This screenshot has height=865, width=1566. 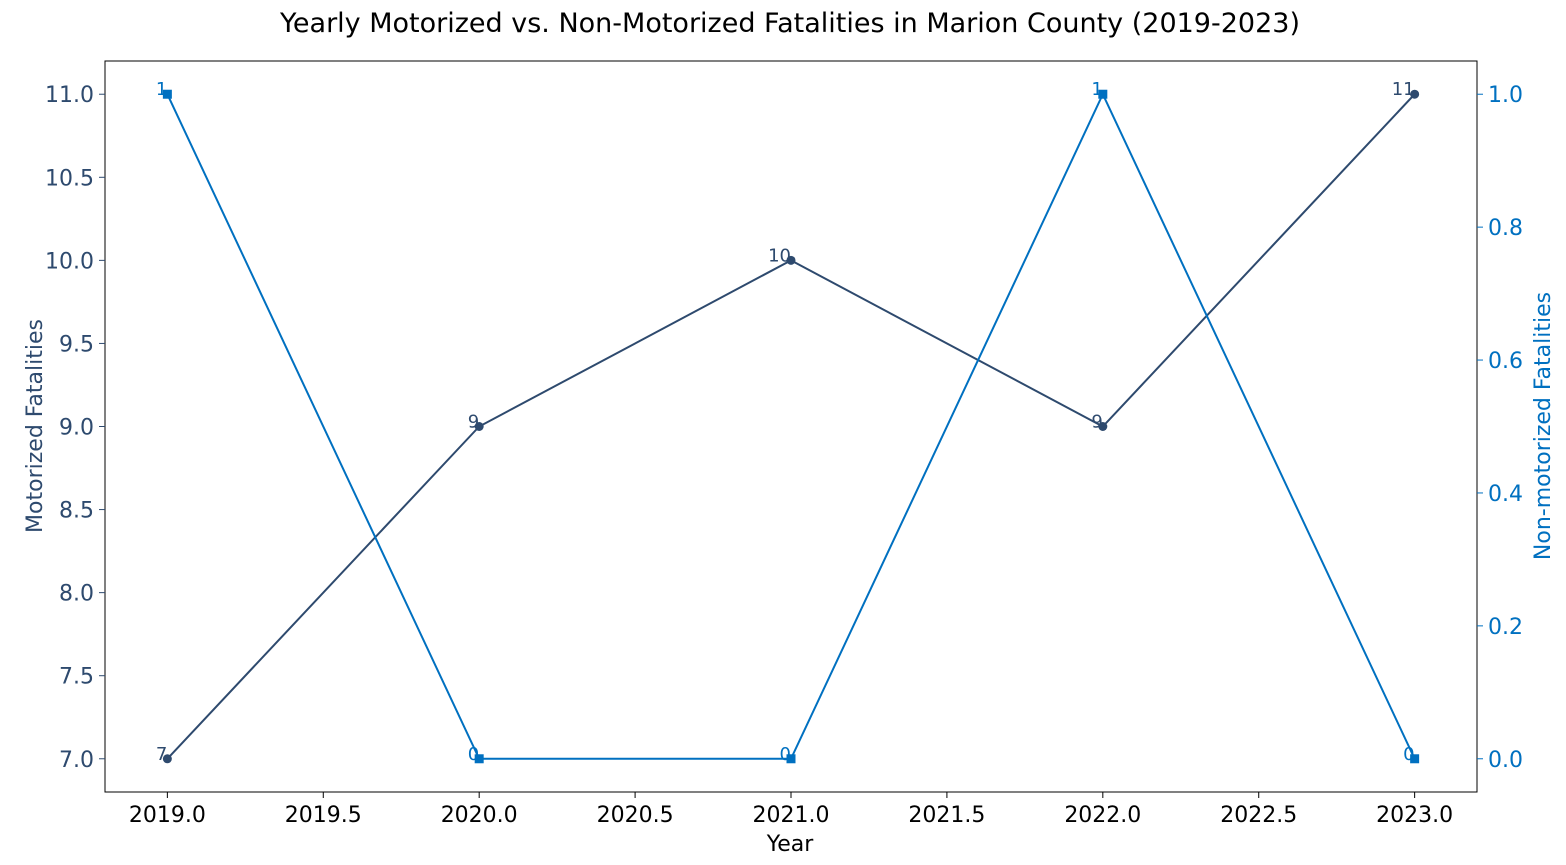 What do you see at coordinates (635, 815) in the screenshot?
I see `x-tick-label: 2020.5` at bounding box center [635, 815].